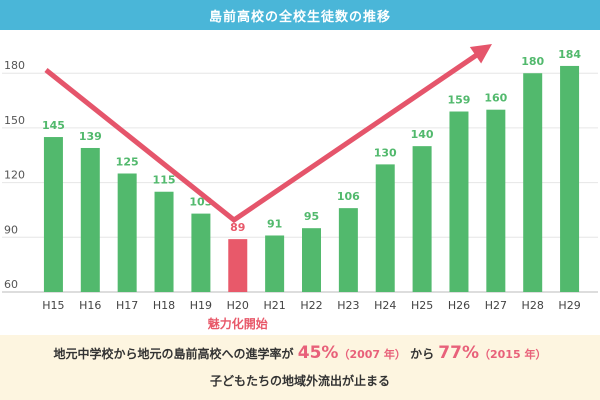 The height and width of the screenshot is (400, 600). I want to click on y-tick-label: 60, so click(11, 284).